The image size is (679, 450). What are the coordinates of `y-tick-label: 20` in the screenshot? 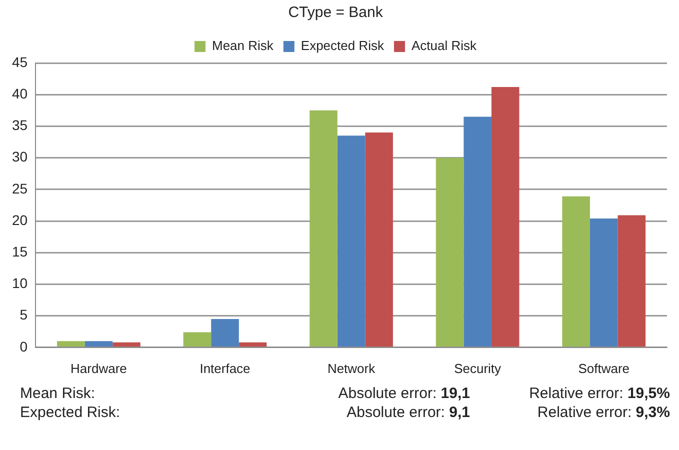 It's located at (20, 220).